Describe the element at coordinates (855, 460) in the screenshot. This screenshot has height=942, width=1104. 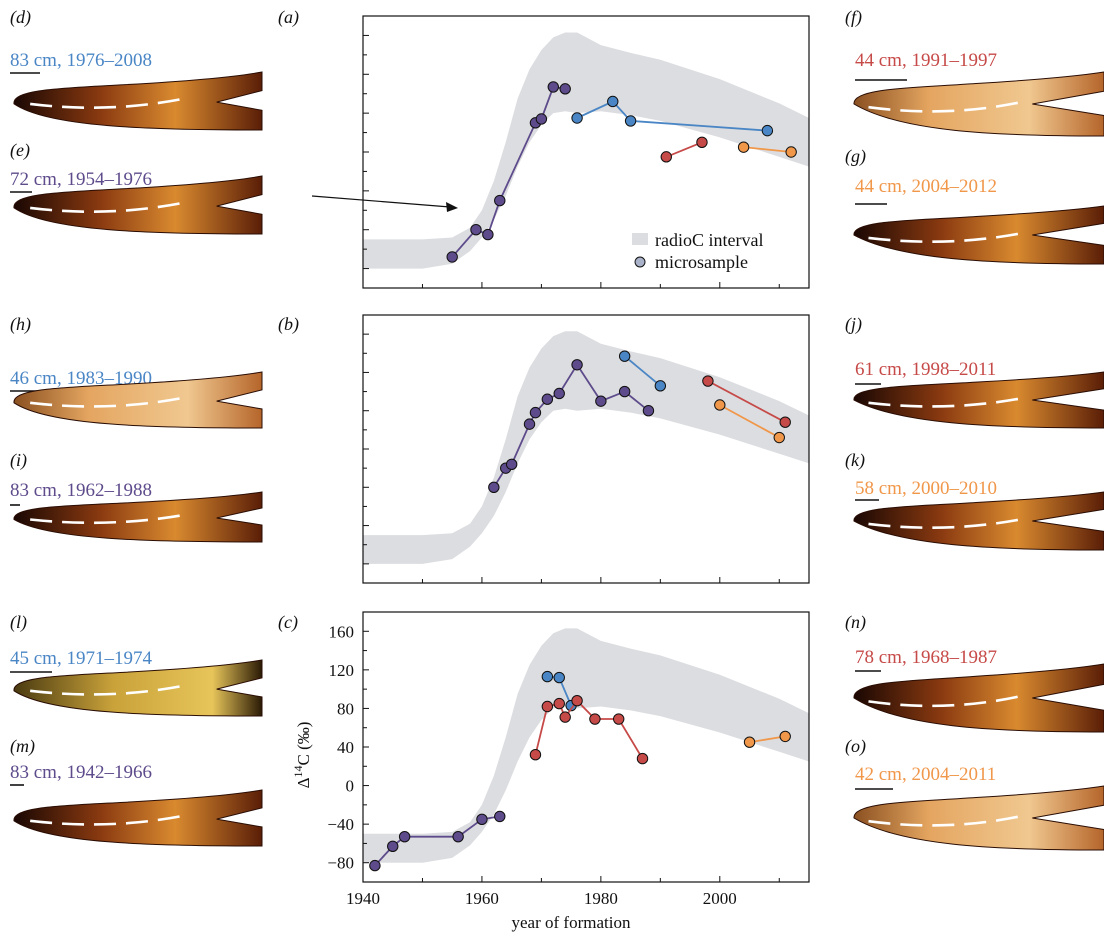
I see `image-panel-letter: (k)` at that location.